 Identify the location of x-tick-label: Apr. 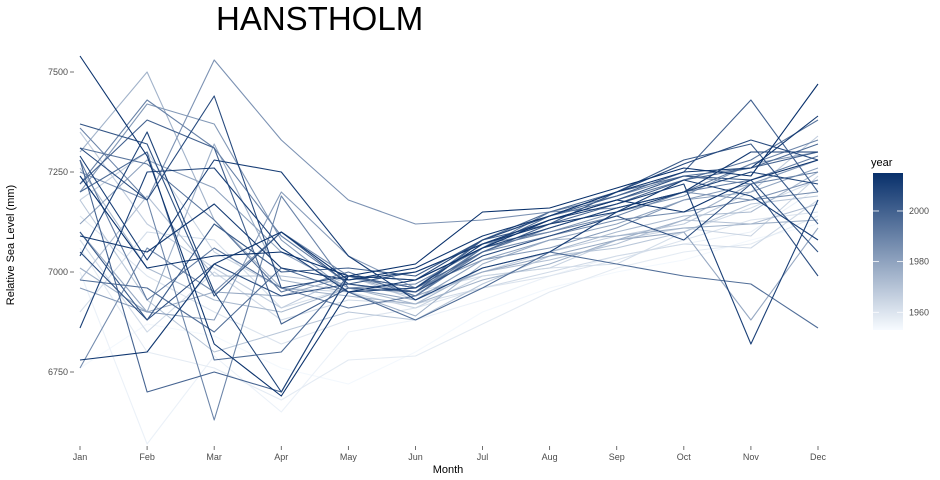
(281, 457).